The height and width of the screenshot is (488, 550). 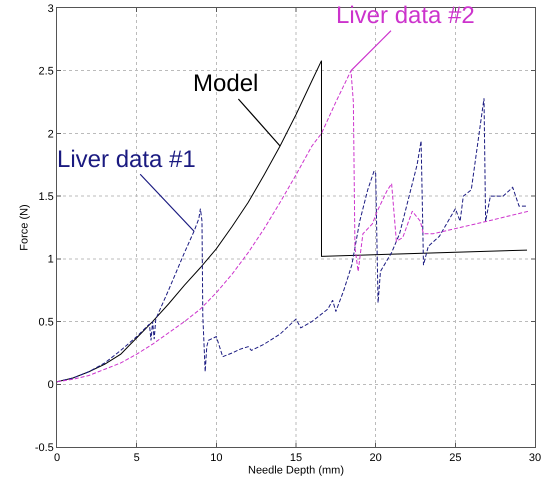 I want to click on x-tick-label: 20, so click(x=376, y=458).